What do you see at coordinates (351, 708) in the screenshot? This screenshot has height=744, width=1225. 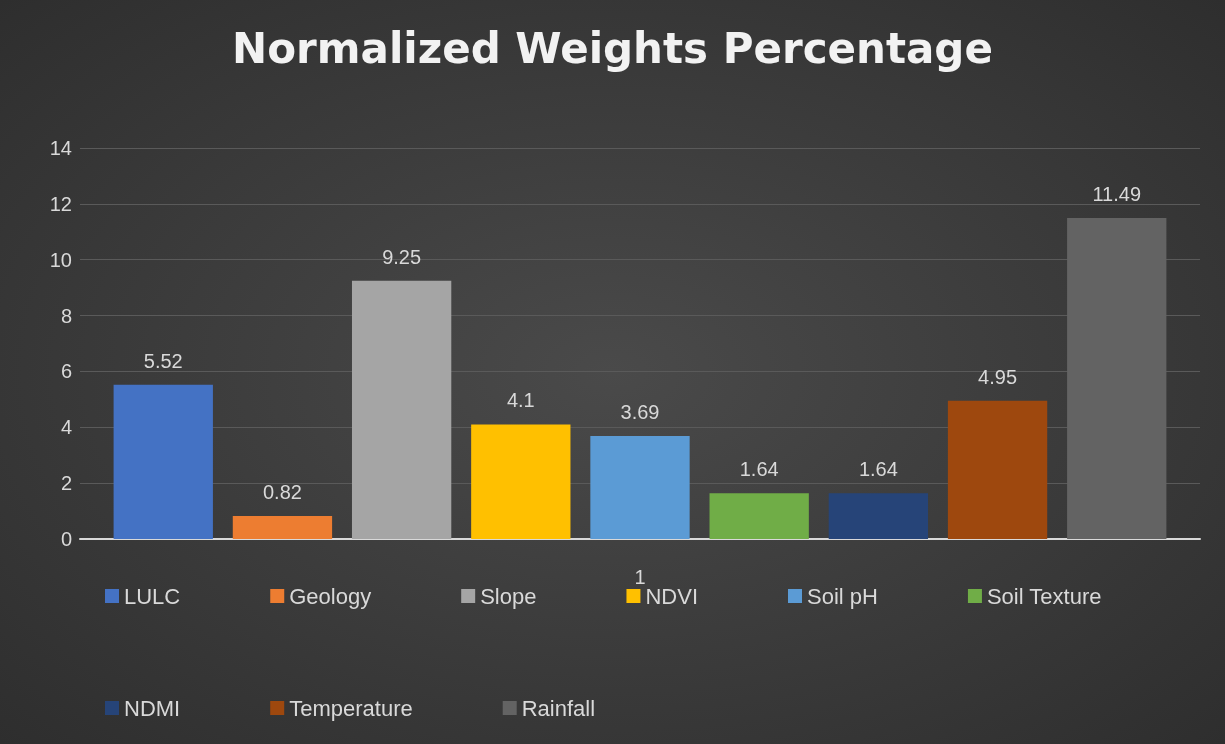 I see `legend-label: Temperature` at bounding box center [351, 708].